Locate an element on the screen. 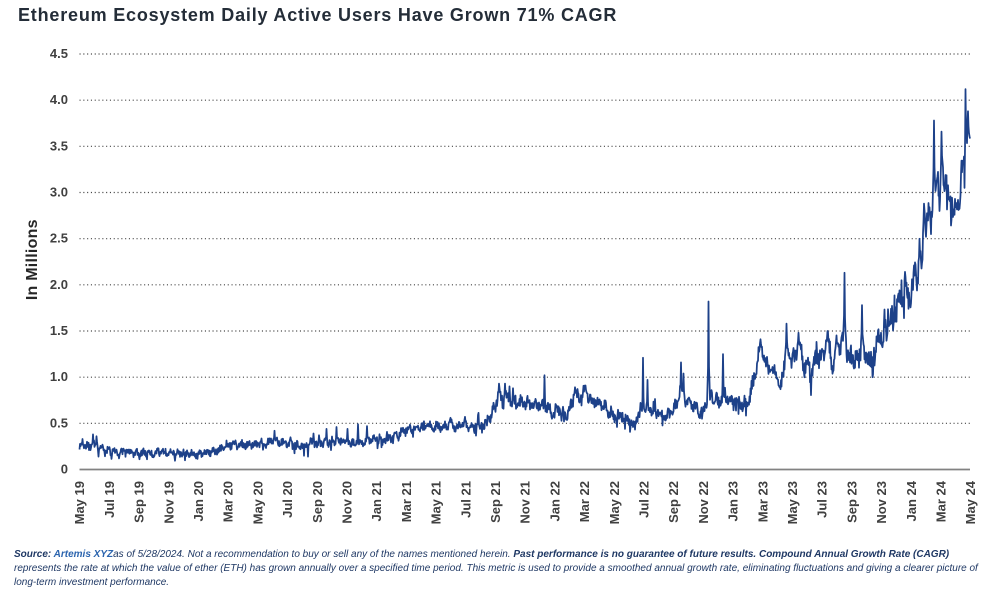 The height and width of the screenshot is (590, 1002). svg-text: 0 is located at coordinates (64, 469).